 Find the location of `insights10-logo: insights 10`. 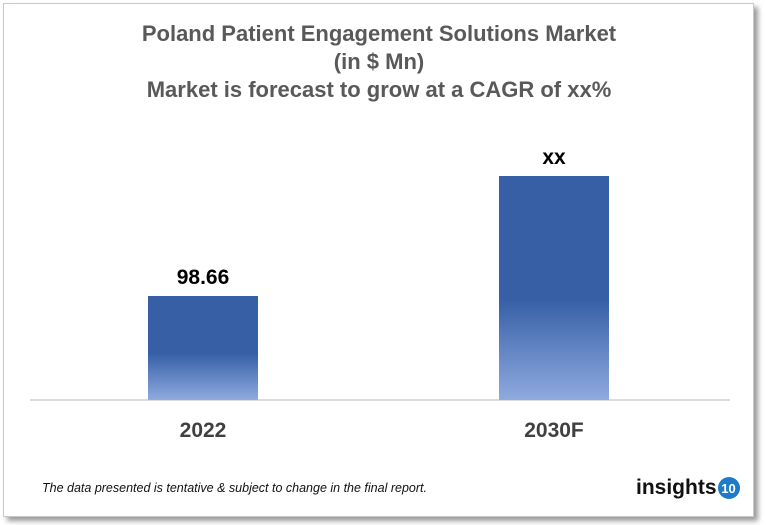

insights10-logo: insights 10 is located at coordinates (688, 488).